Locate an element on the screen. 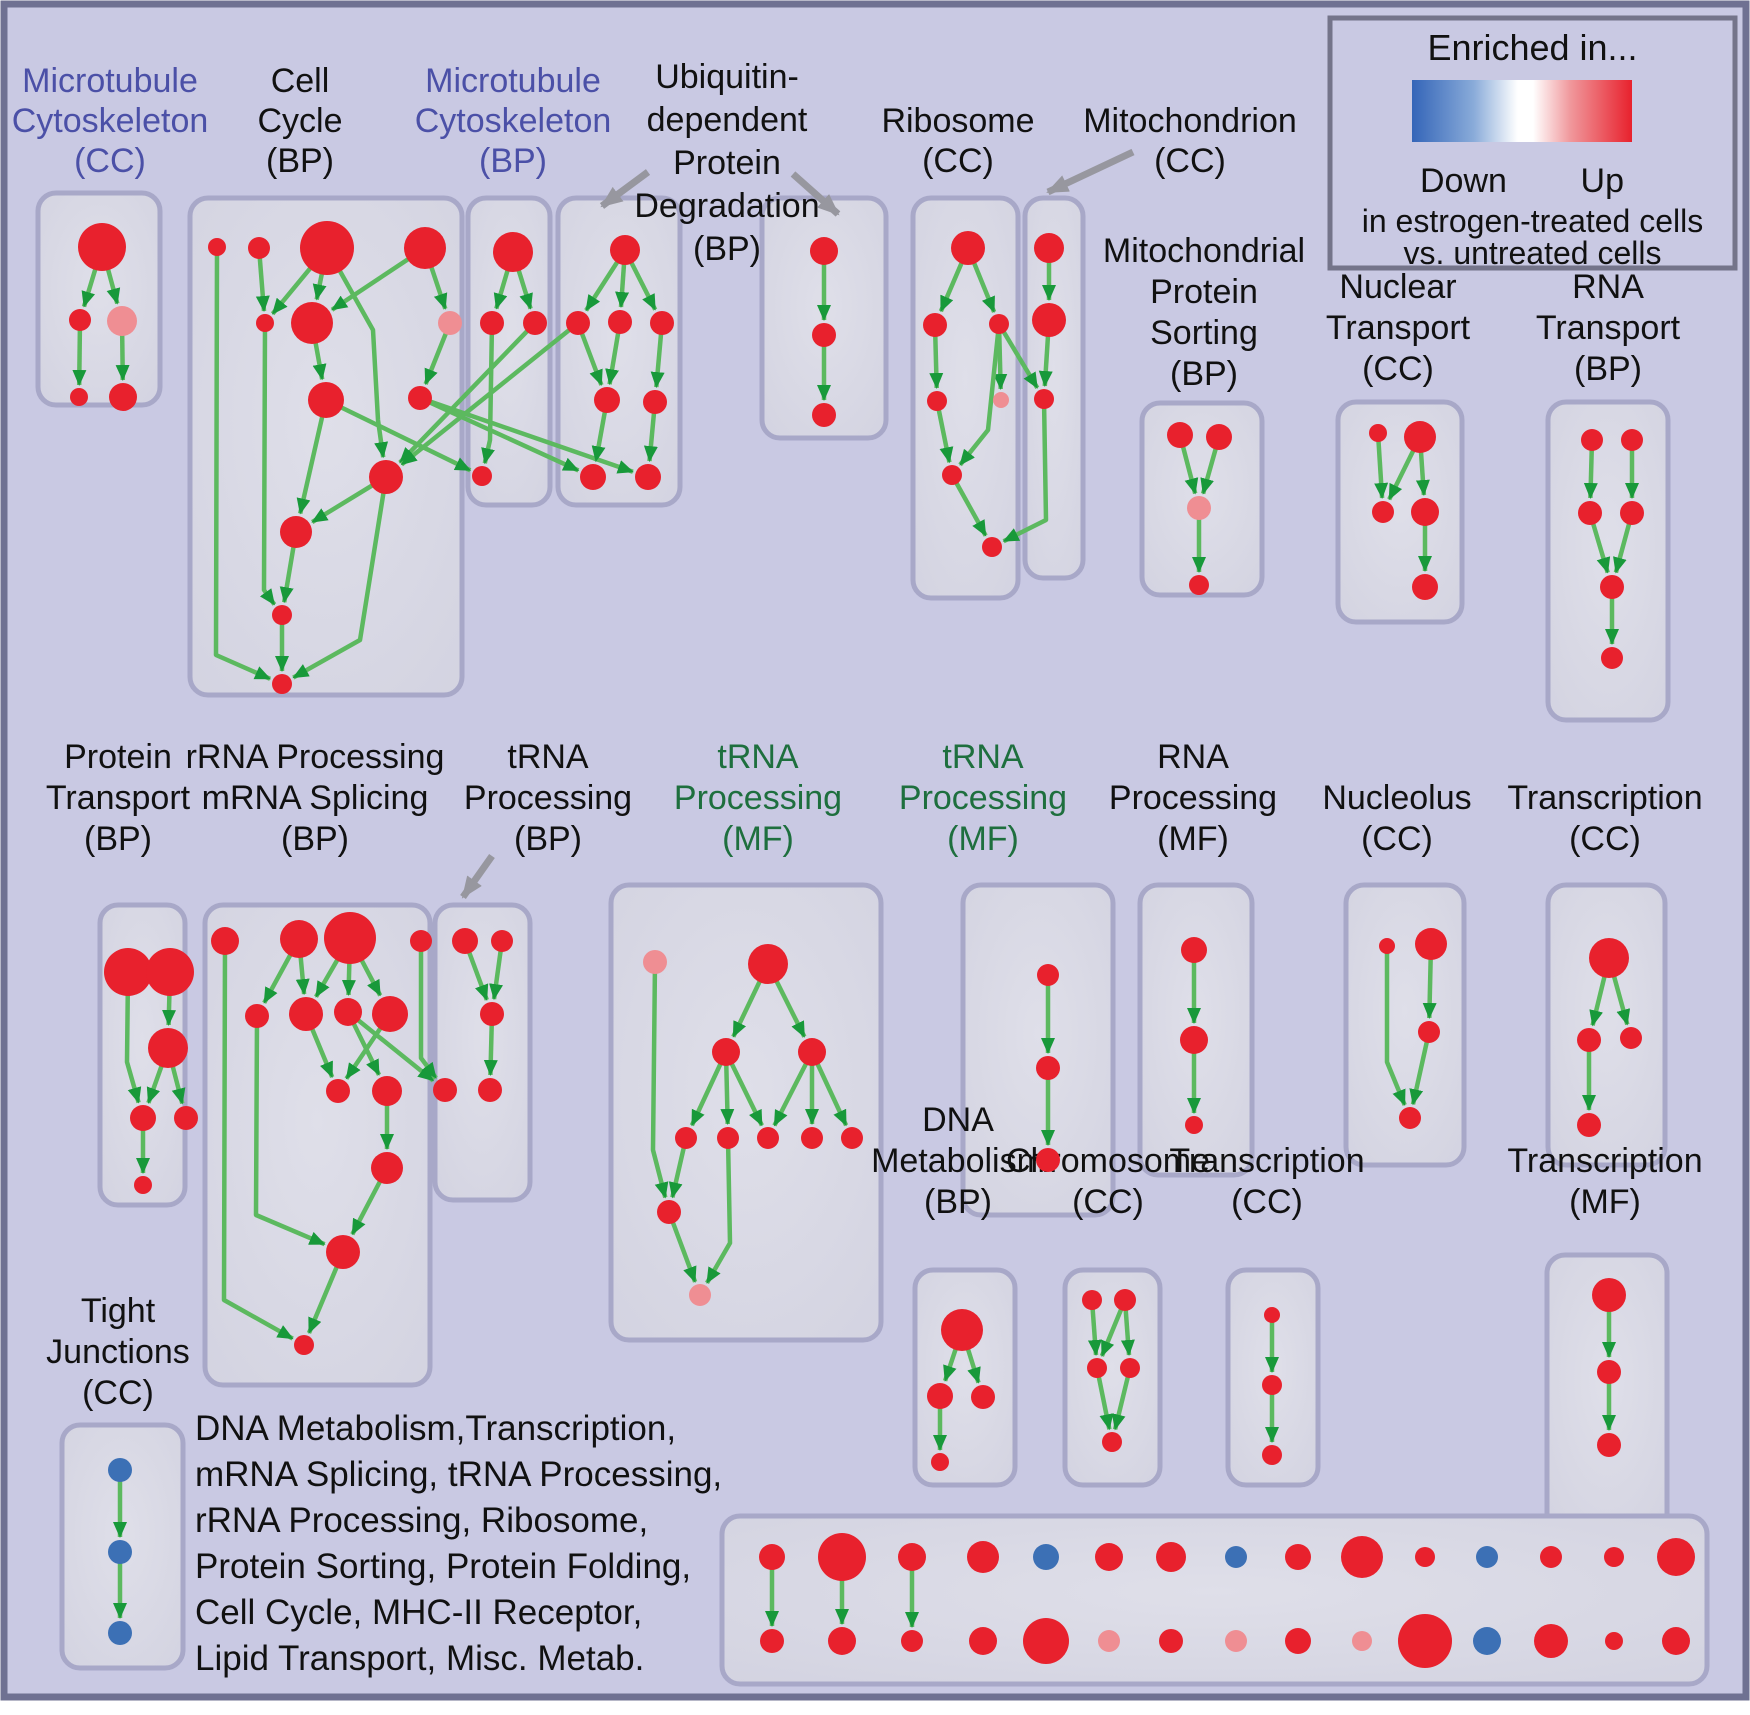 Image resolution: width=1750 pixels, height=1715 pixels. cluster-box-chromosome is located at coordinates (1112, 1377).